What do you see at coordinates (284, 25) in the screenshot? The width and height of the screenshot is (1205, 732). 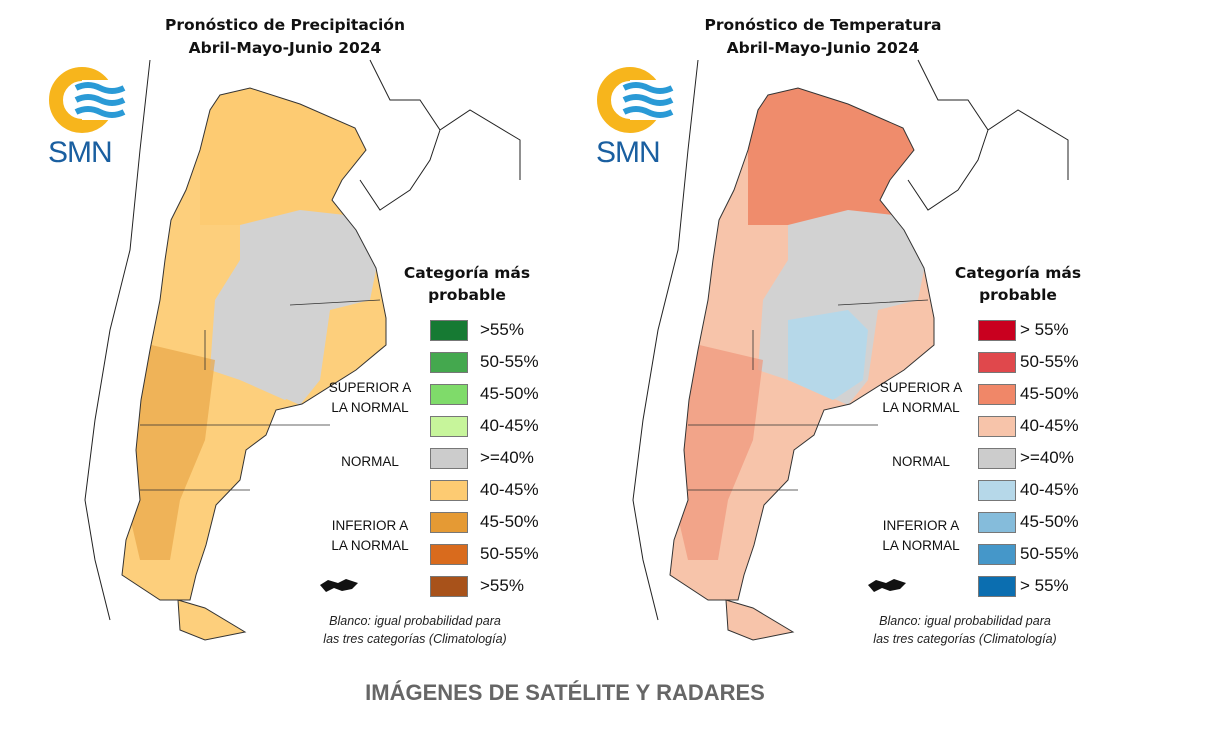 I see `title-line: Pronóstico de Precipitación` at bounding box center [284, 25].